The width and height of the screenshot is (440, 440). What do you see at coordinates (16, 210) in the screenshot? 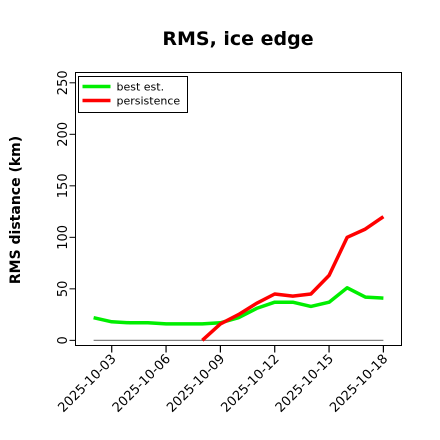
I see `y-axis-label: RMS distance (km)` at bounding box center [16, 210].